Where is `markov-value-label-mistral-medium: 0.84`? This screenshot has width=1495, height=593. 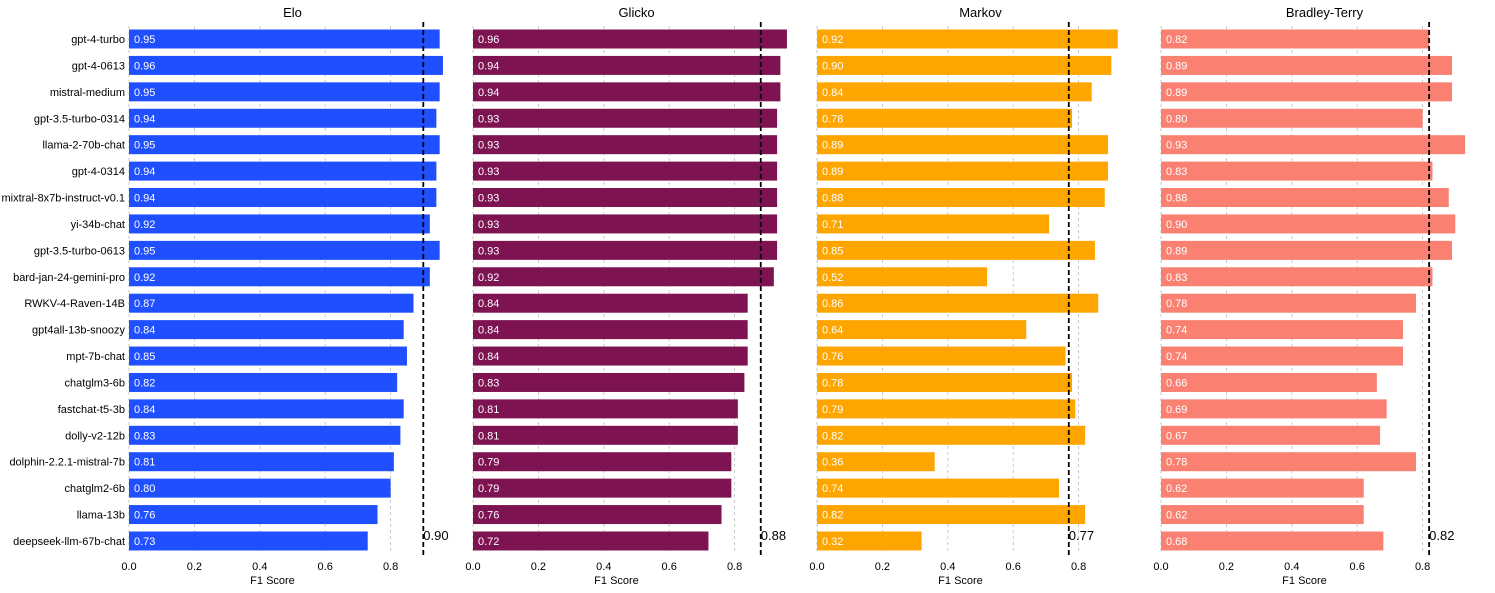 markov-value-label-mistral-medium: 0.84 is located at coordinates (832, 93).